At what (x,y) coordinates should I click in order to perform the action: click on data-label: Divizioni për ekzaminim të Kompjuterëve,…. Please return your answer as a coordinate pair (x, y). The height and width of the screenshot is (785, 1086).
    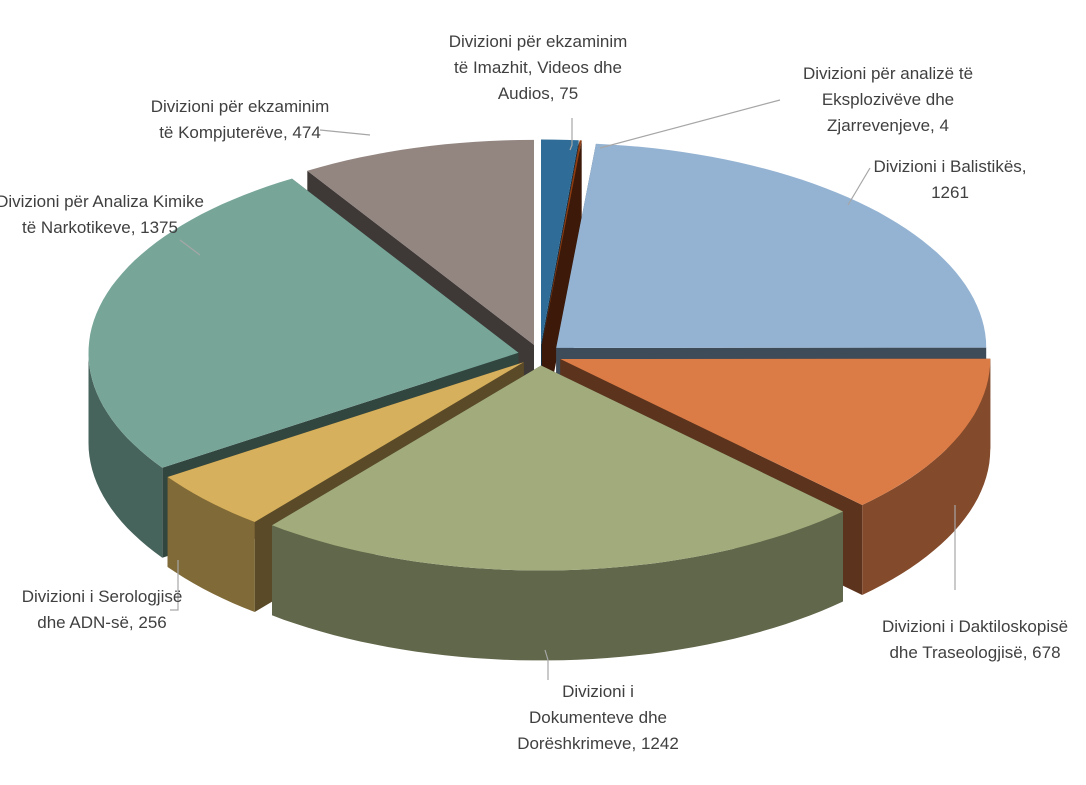
    Looking at the image, I should click on (240, 119).